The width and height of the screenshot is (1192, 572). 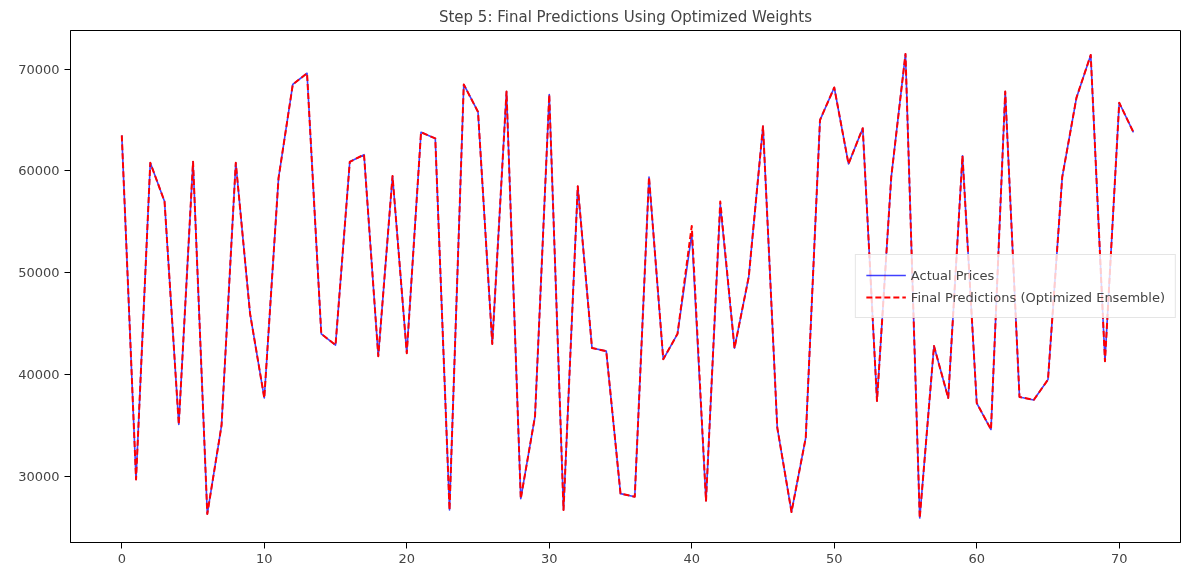 What do you see at coordinates (625, 16) in the screenshot?
I see `chart-title: Step 5: Final Predictions Using Optimized Weights` at bounding box center [625, 16].